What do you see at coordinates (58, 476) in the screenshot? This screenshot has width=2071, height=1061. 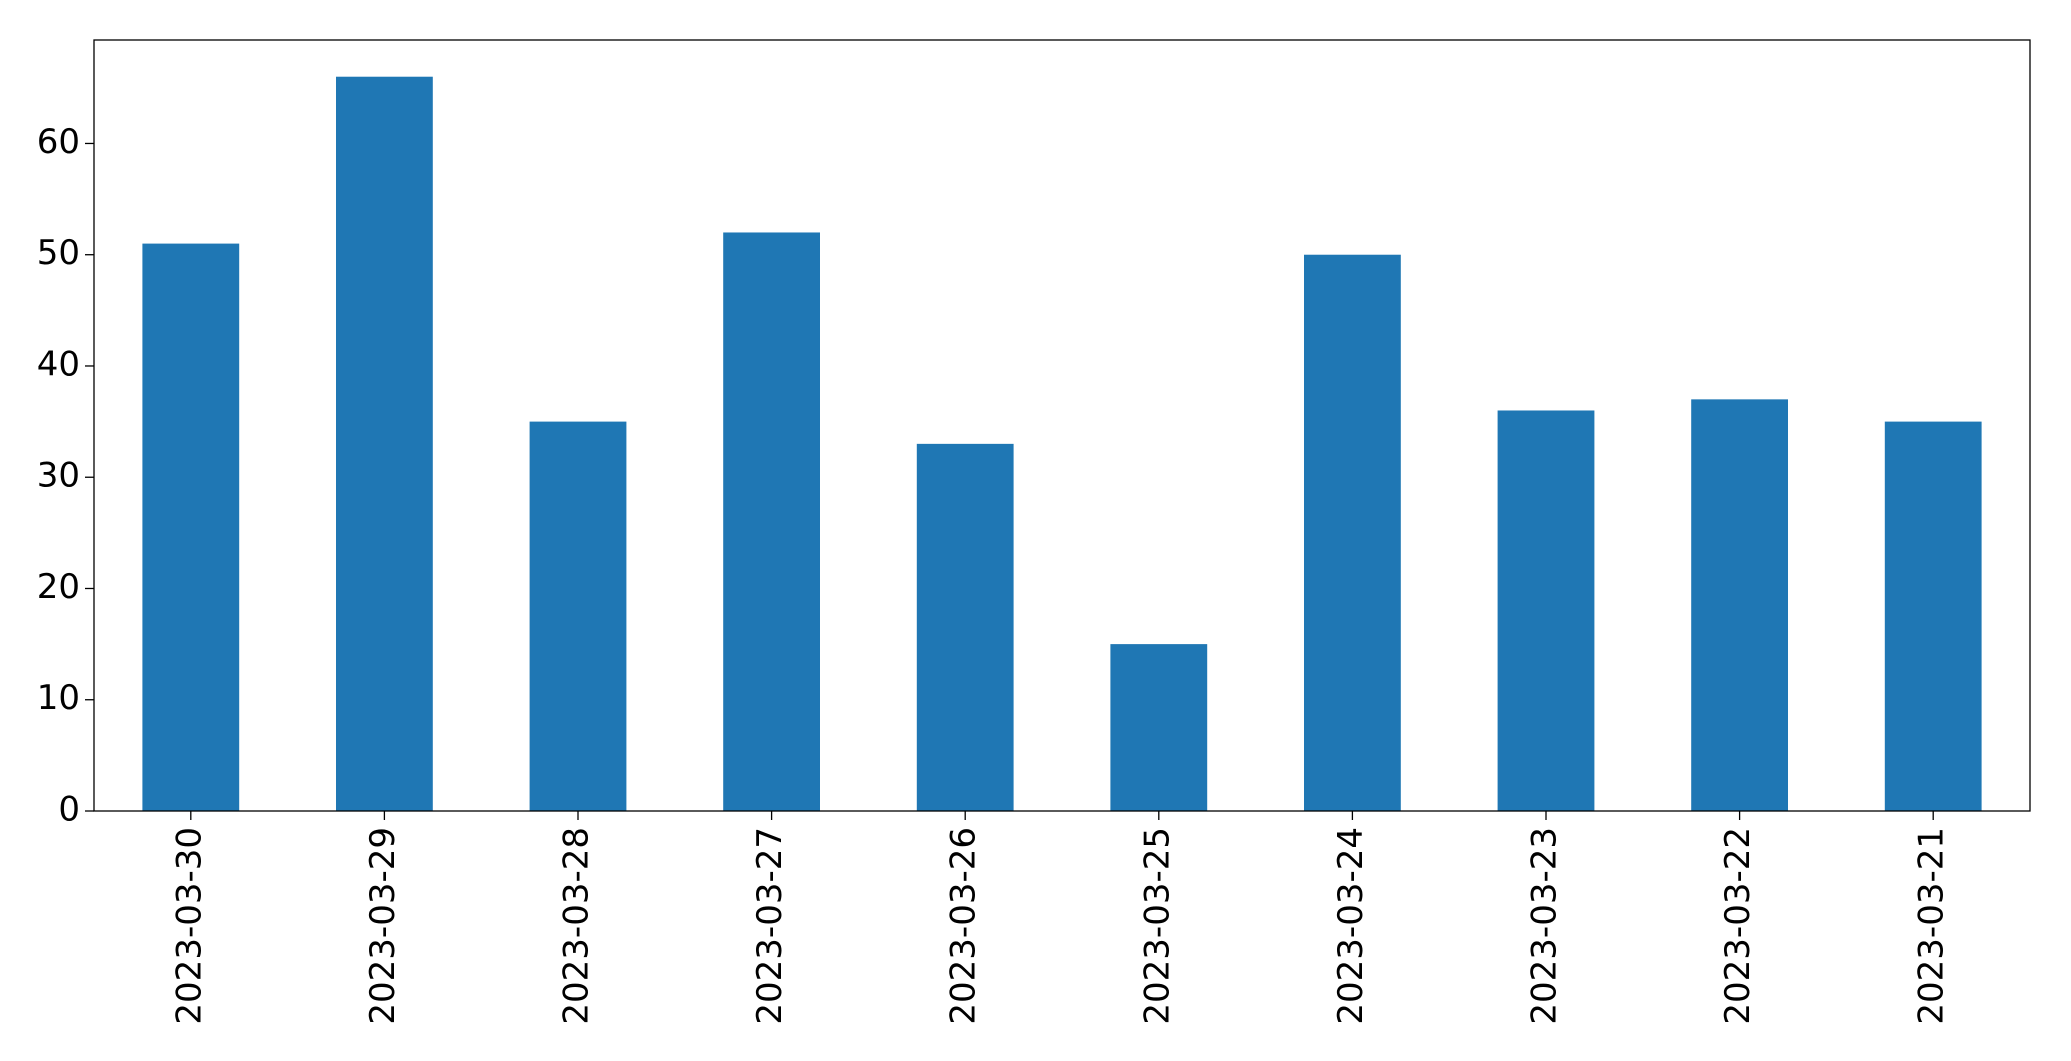 I see `y-tick-label: 30` at bounding box center [58, 476].